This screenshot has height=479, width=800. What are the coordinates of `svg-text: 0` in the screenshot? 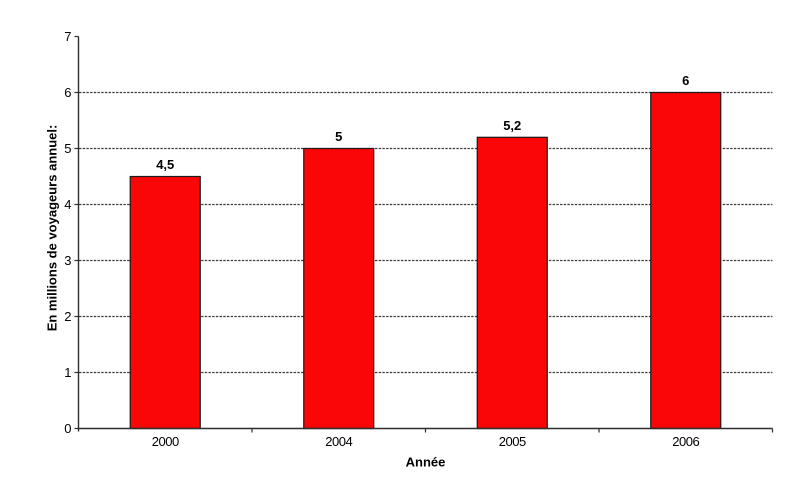 It's located at (67, 428).